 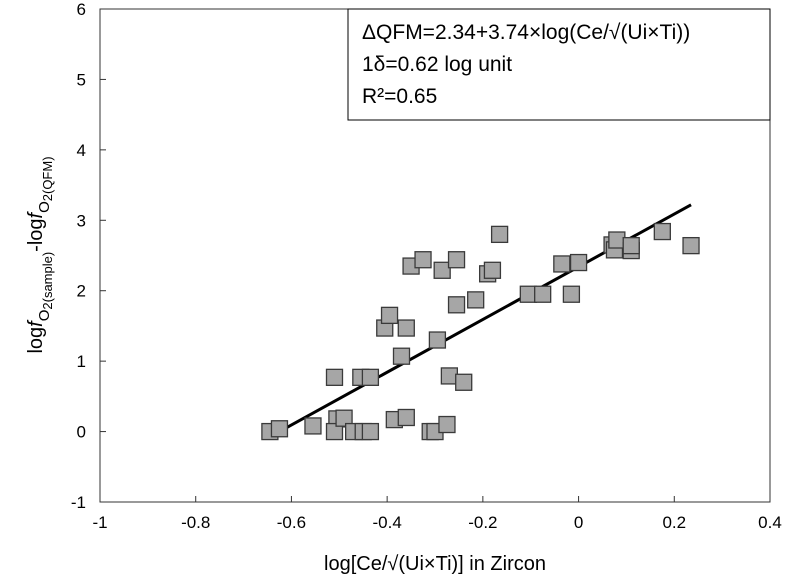 I want to click on y-tick-label: 0, so click(x=81, y=432).